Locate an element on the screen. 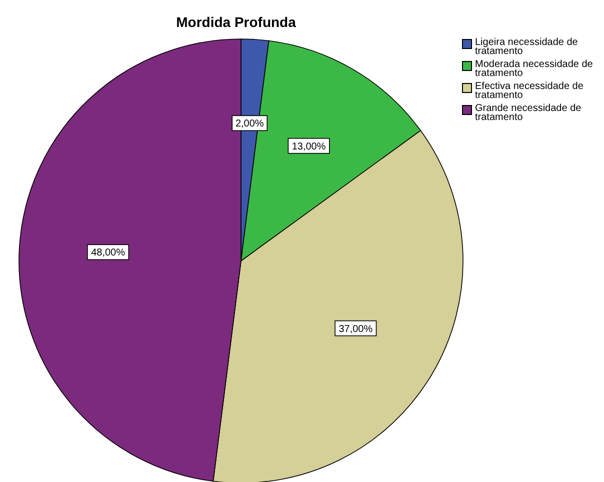  legend-label: Efectiva necessidade de tratamento is located at coordinates (529, 91).